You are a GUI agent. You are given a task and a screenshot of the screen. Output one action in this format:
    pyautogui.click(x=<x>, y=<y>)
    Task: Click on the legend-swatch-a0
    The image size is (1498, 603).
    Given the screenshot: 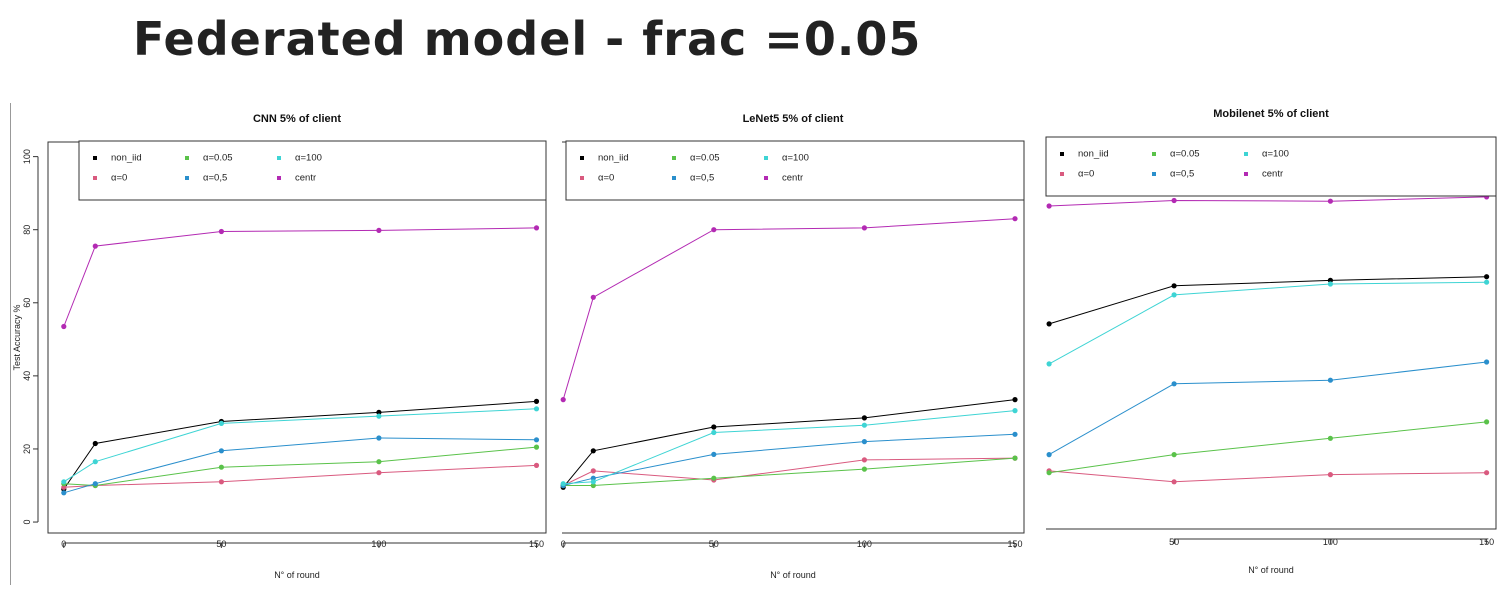 What is the action you would take?
    pyautogui.click(x=582, y=178)
    